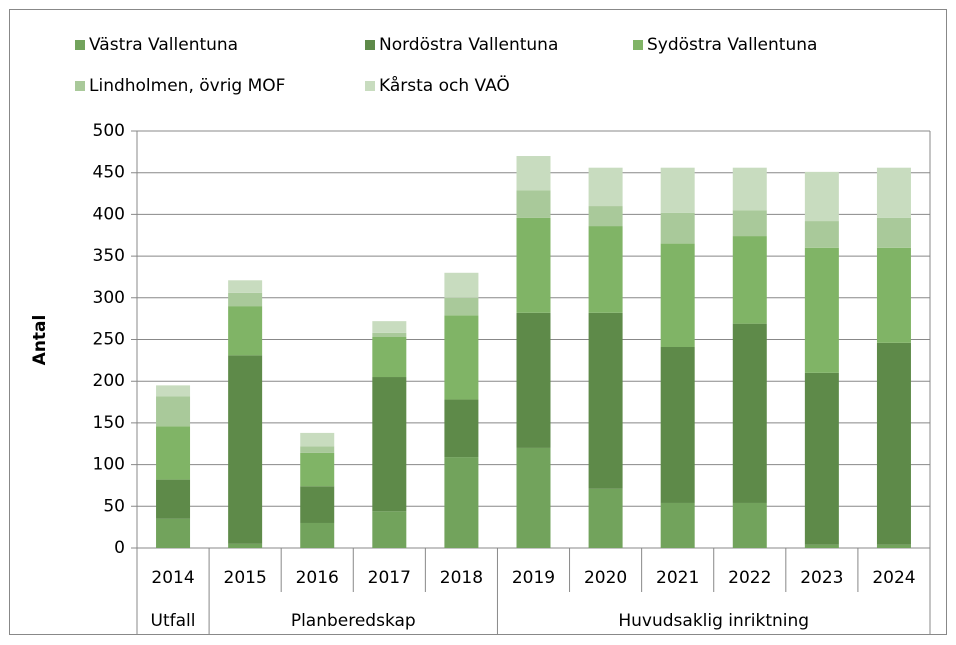 This screenshot has height=645, width=956. What do you see at coordinates (317, 578) in the screenshot?
I see `x-tick-label: 2016` at bounding box center [317, 578].